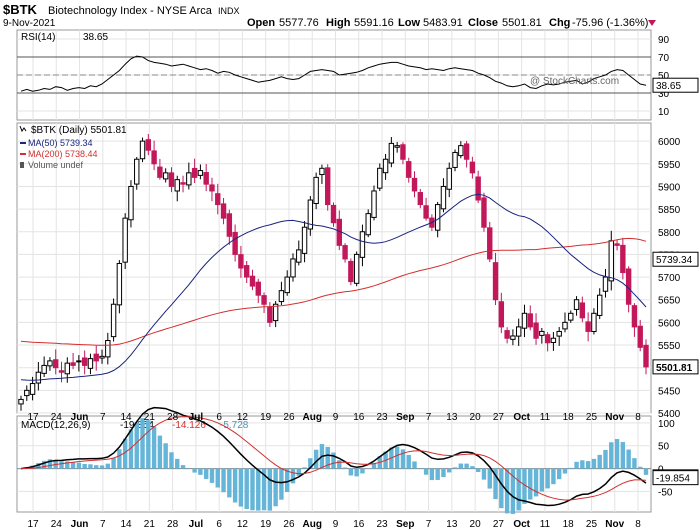 The width and height of the screenshot is (700, 530). I want to click on macd-legend-label: MACD(12,26,9), so click(55, 425).